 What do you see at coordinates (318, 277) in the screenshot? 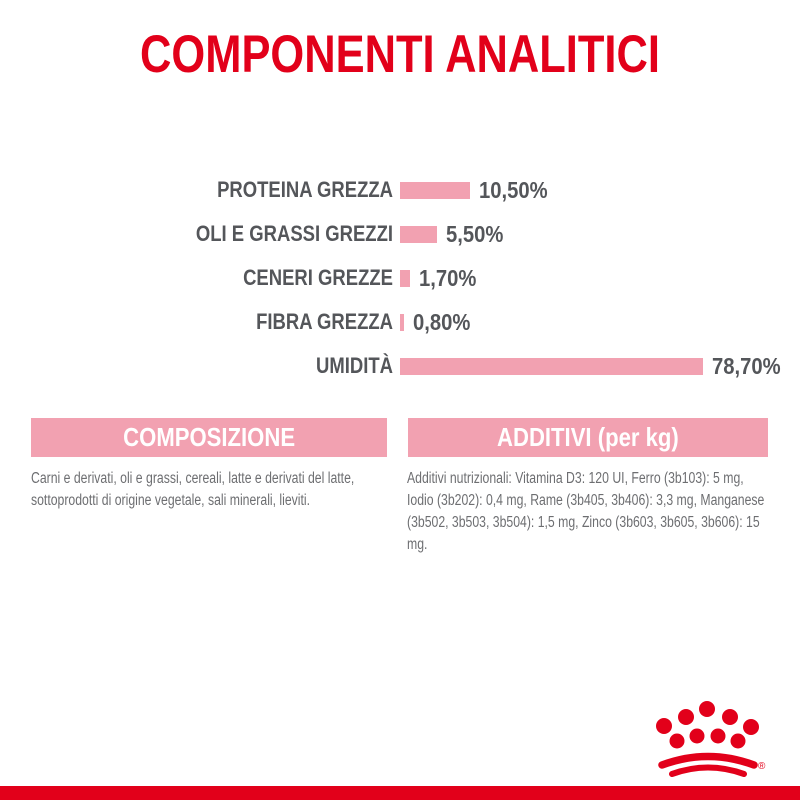
I see `bar-label: CENERI GREZZE` at bounding box center [318, 277].